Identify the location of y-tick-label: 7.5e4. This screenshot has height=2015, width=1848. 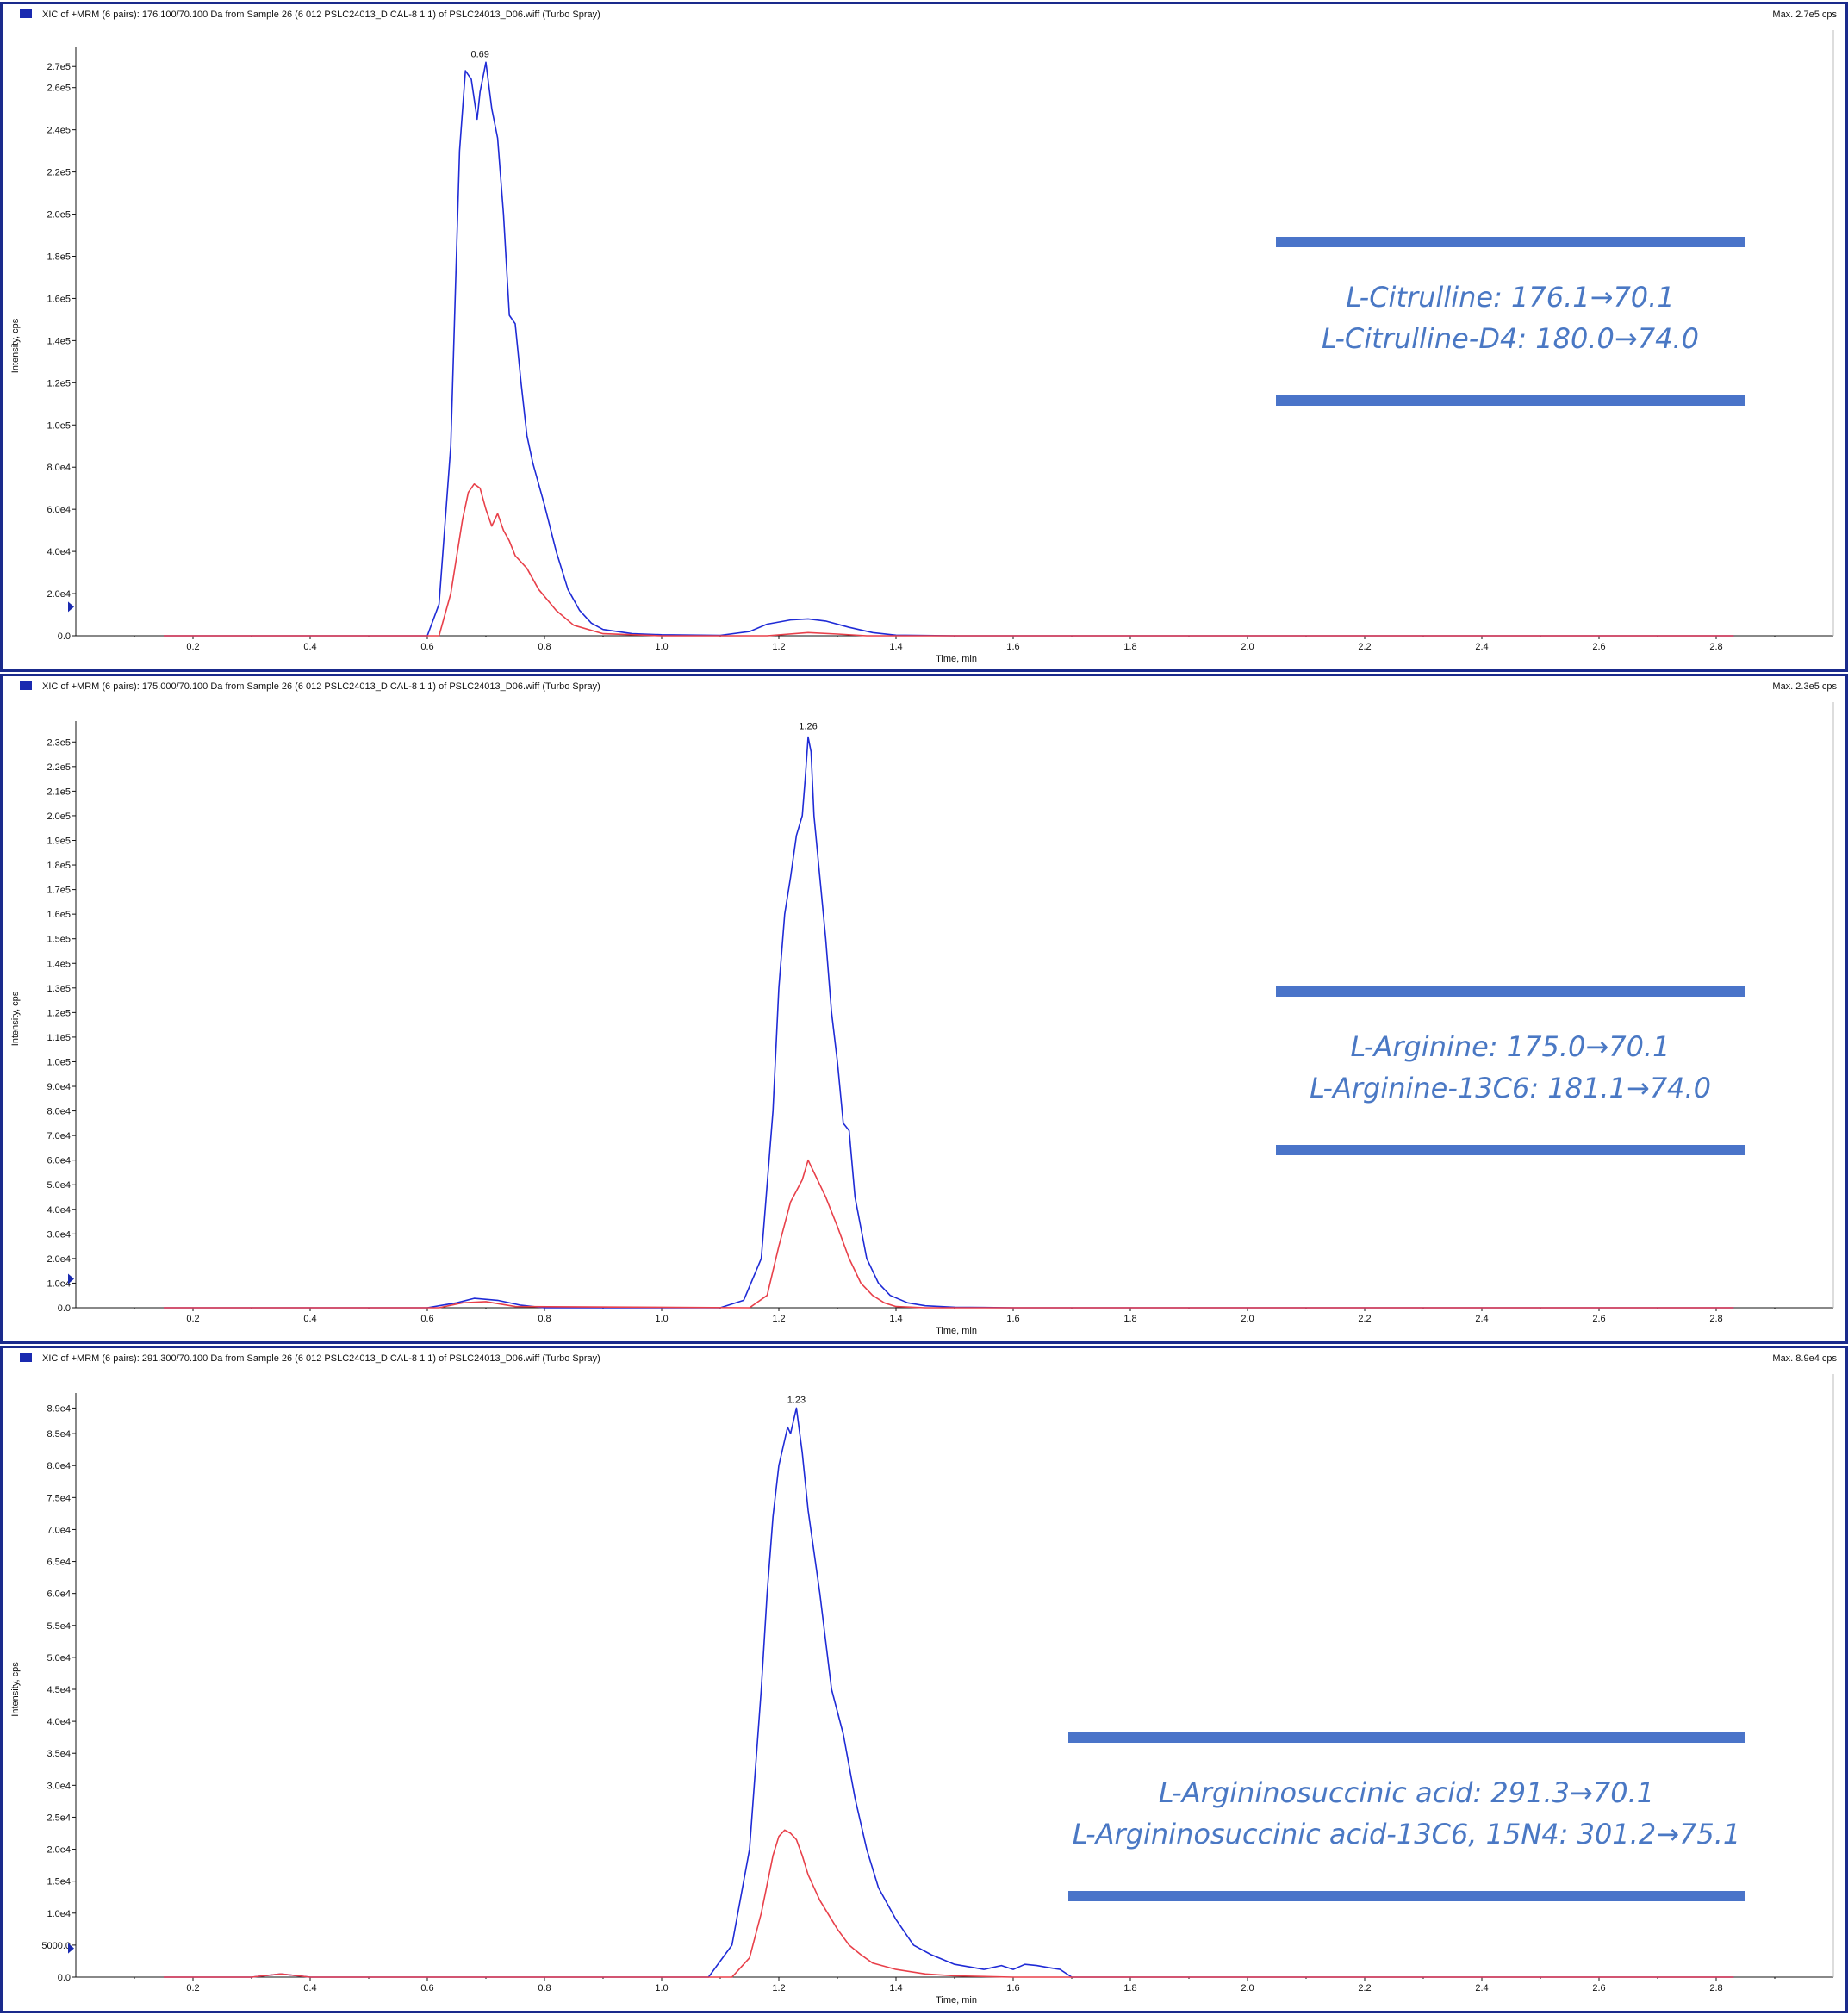
(59, 1498).